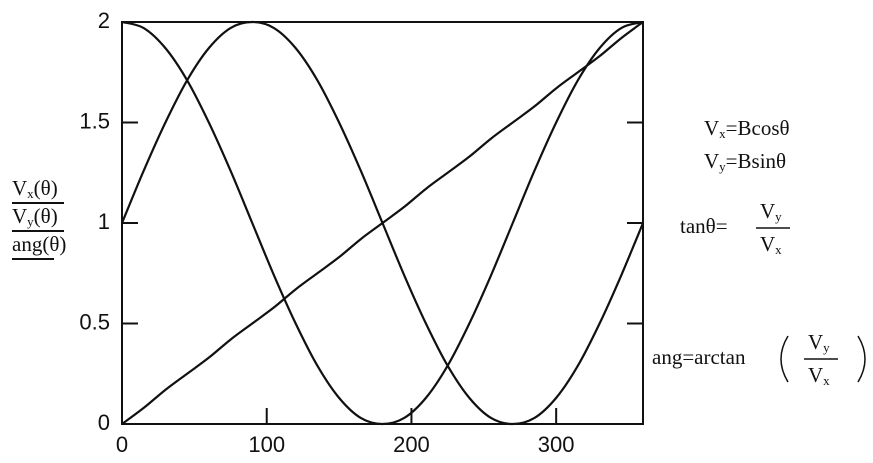 Image resolution: width=873 pixels, height=463 pixels. Describe the element at coordinates (266, 444) in the screenshot. I see `x-tick-label: 100` at that location.